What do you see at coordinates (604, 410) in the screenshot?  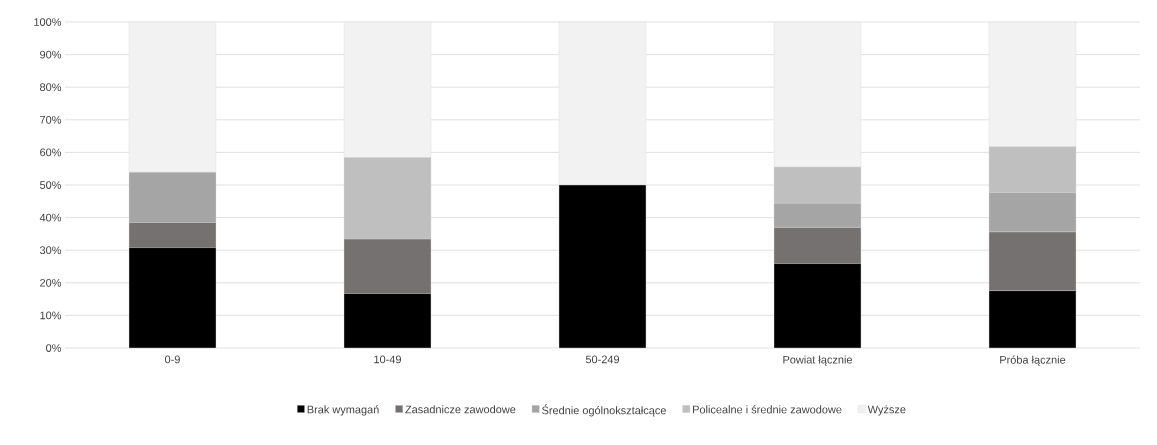 I see `legend-label: Średnie ogólnokształcące` at bounding box center [604, 410].